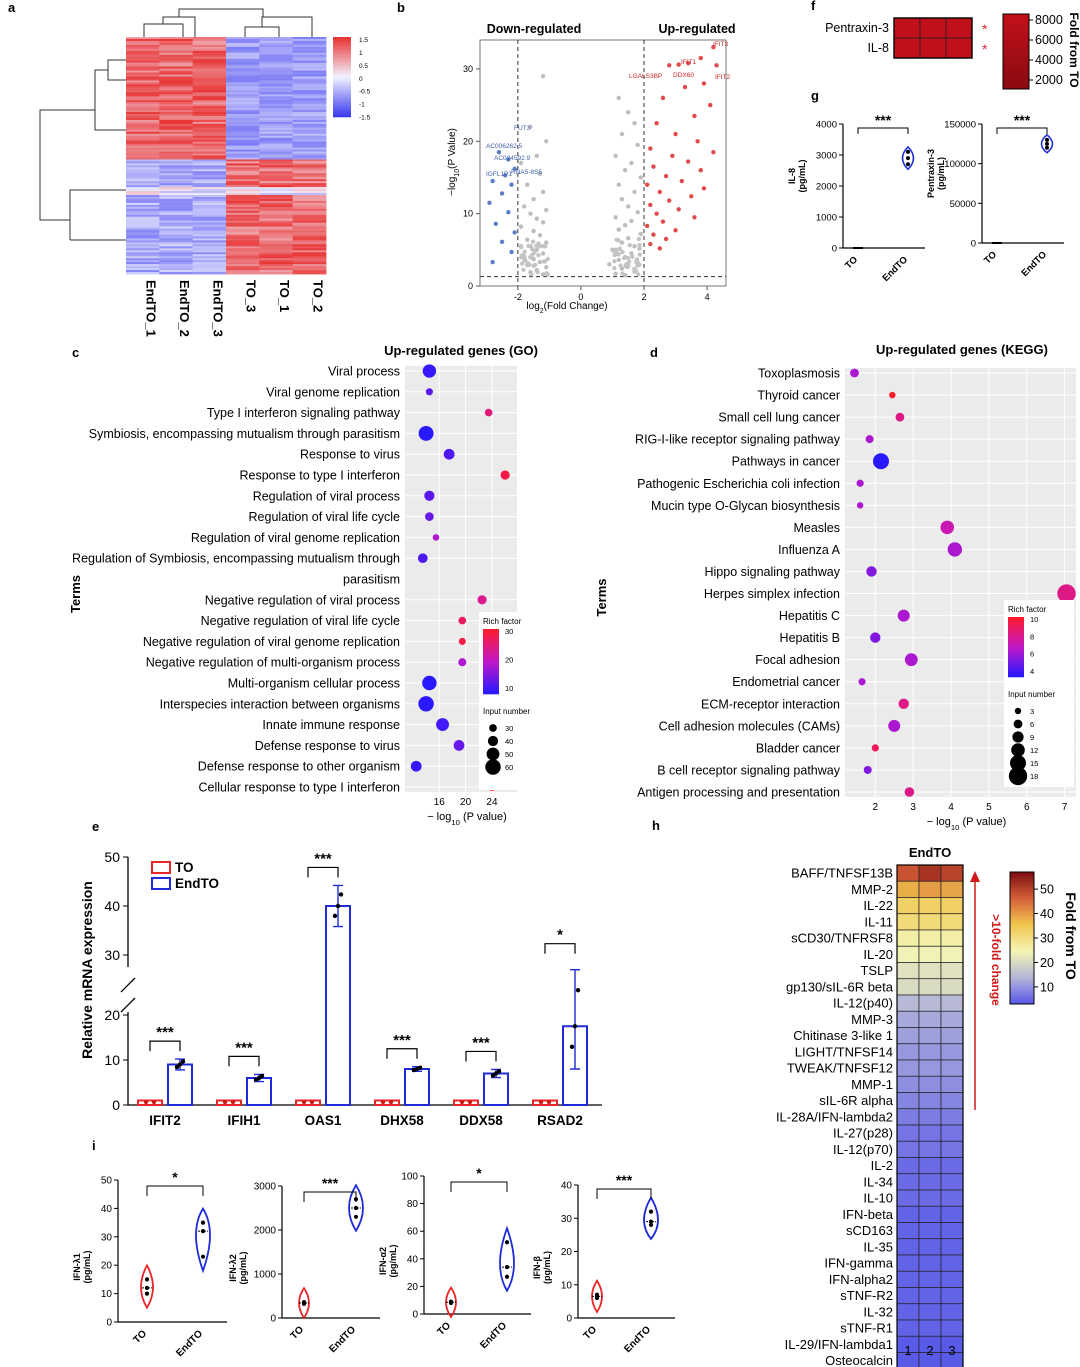  Describe the element at coordinates (147, 1293) in the screenshot. I see `to-violin-point` at that location.